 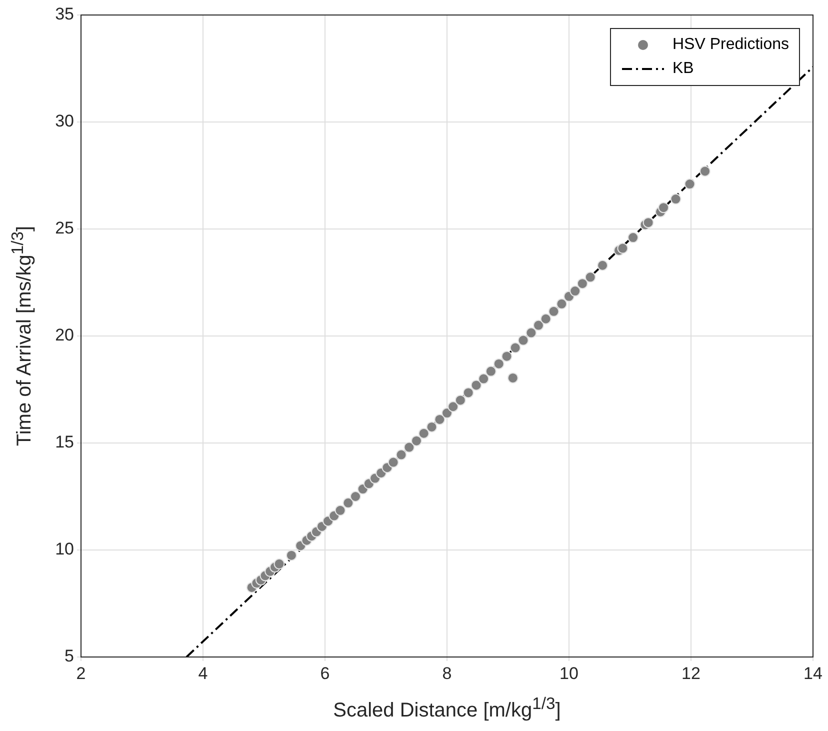 I want to click on x-tick-label: 10, so click(x=569, y=673).